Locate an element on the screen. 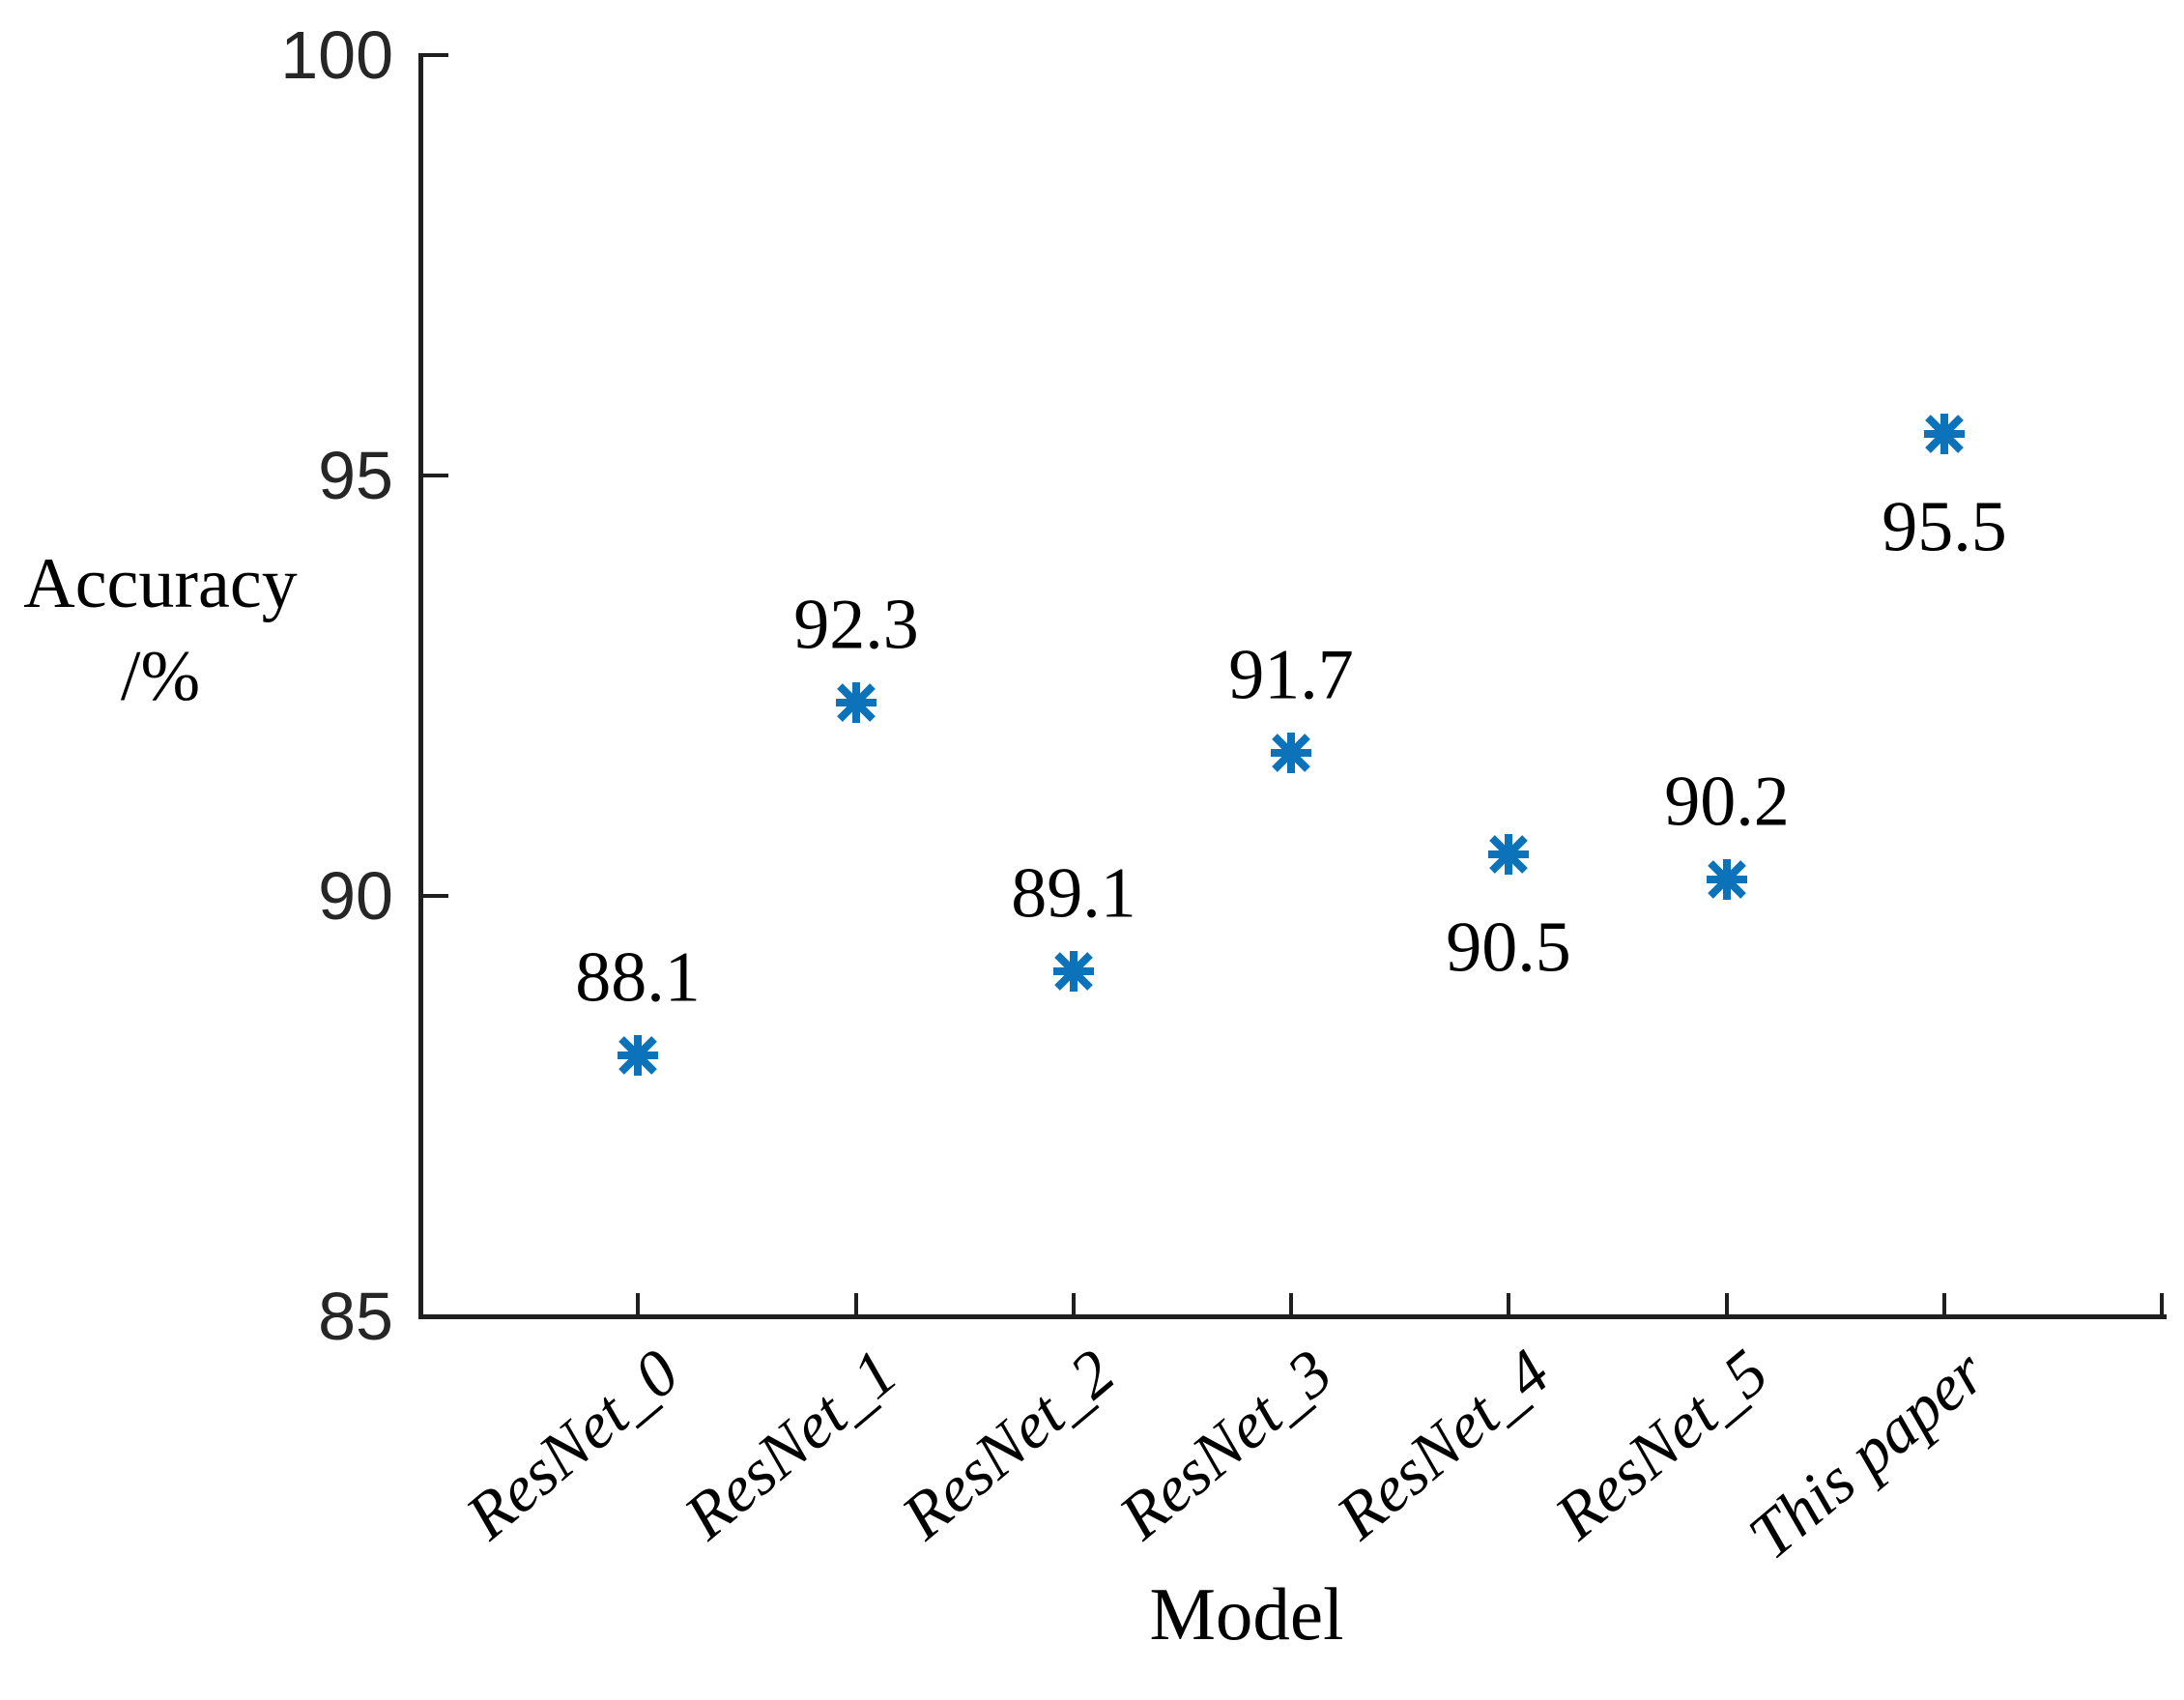  x-axis-label: Model is located at coordinates (1247, 1614).